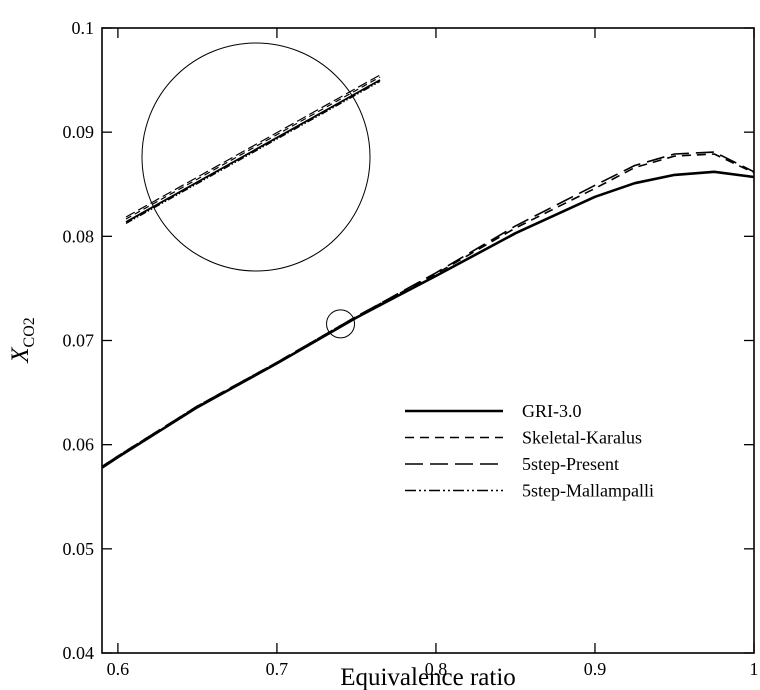 The image size is (760, 690). I want to click on x-tick-label: 1, so click(754, 669).